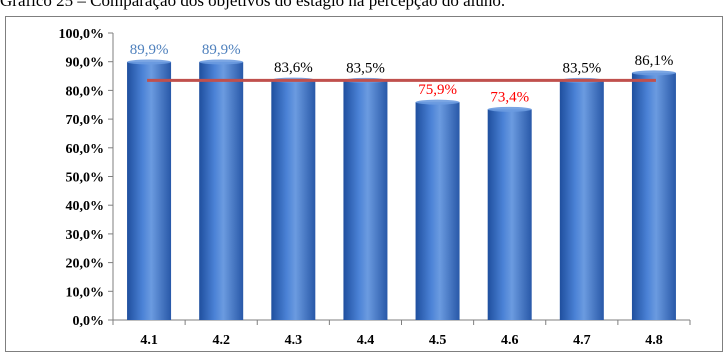 The height and width of the screenshot is (355, 728). What do you see at coordinates (221, 340) in the screenshot?
I see `x-tick-label: 4.2` at bounding box center [221, 340].